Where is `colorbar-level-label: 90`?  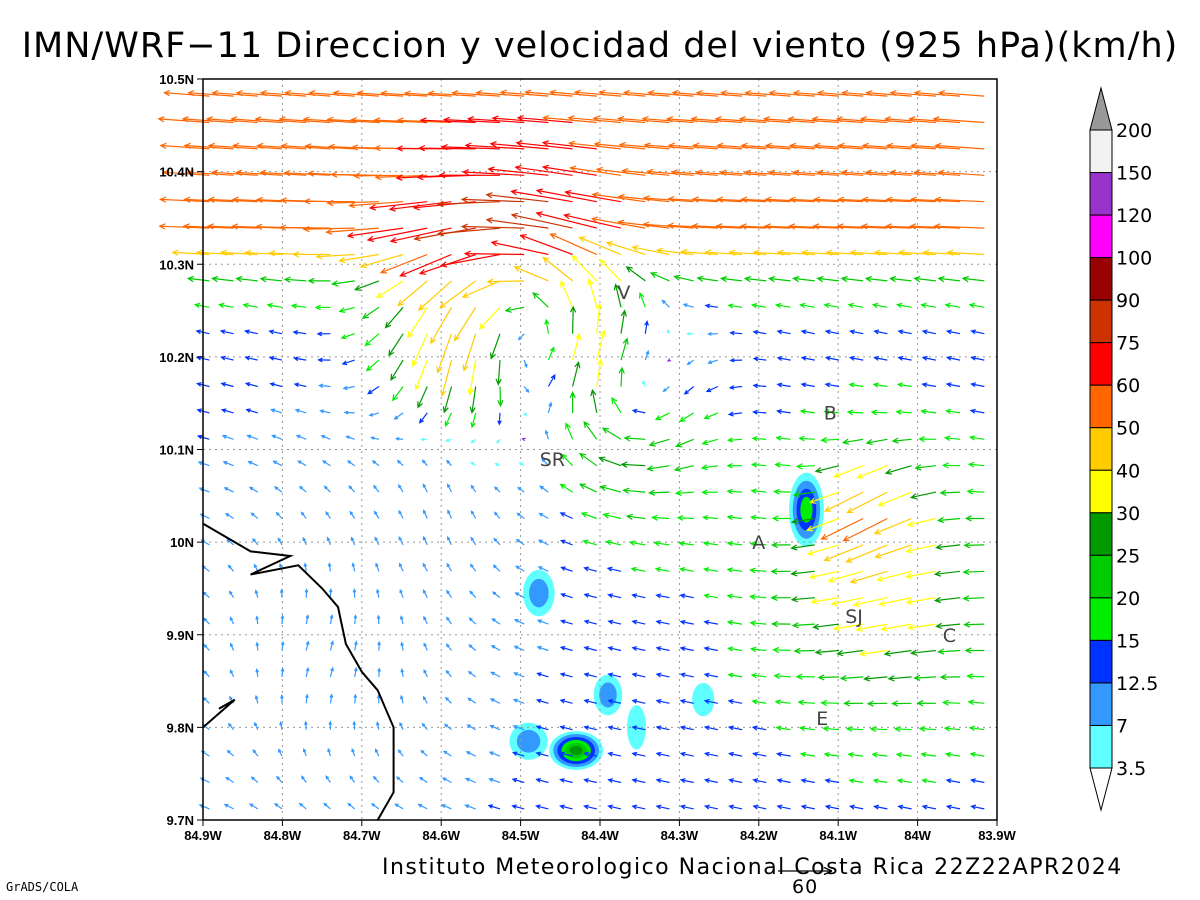 colorbar-level-label: 90 is located at coordinates (1128, 301).